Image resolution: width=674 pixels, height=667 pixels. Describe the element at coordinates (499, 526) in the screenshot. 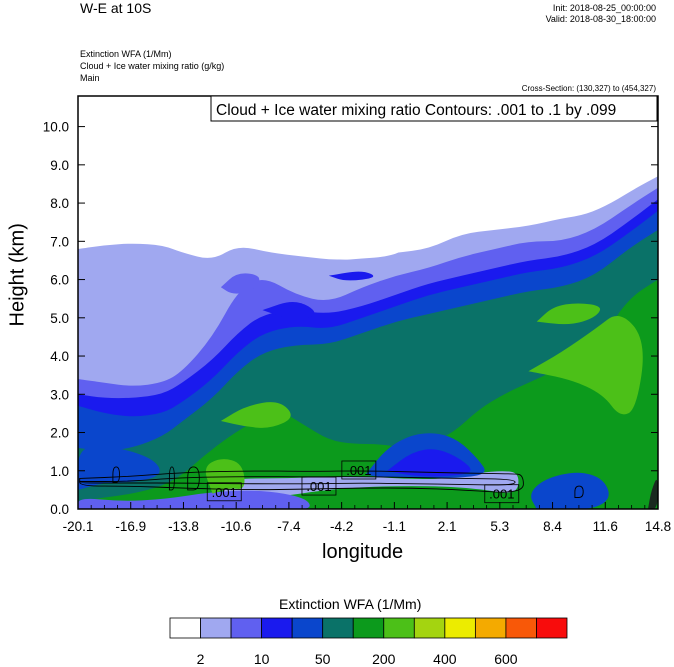

I see `x-tick-label: 5.3` at that location.